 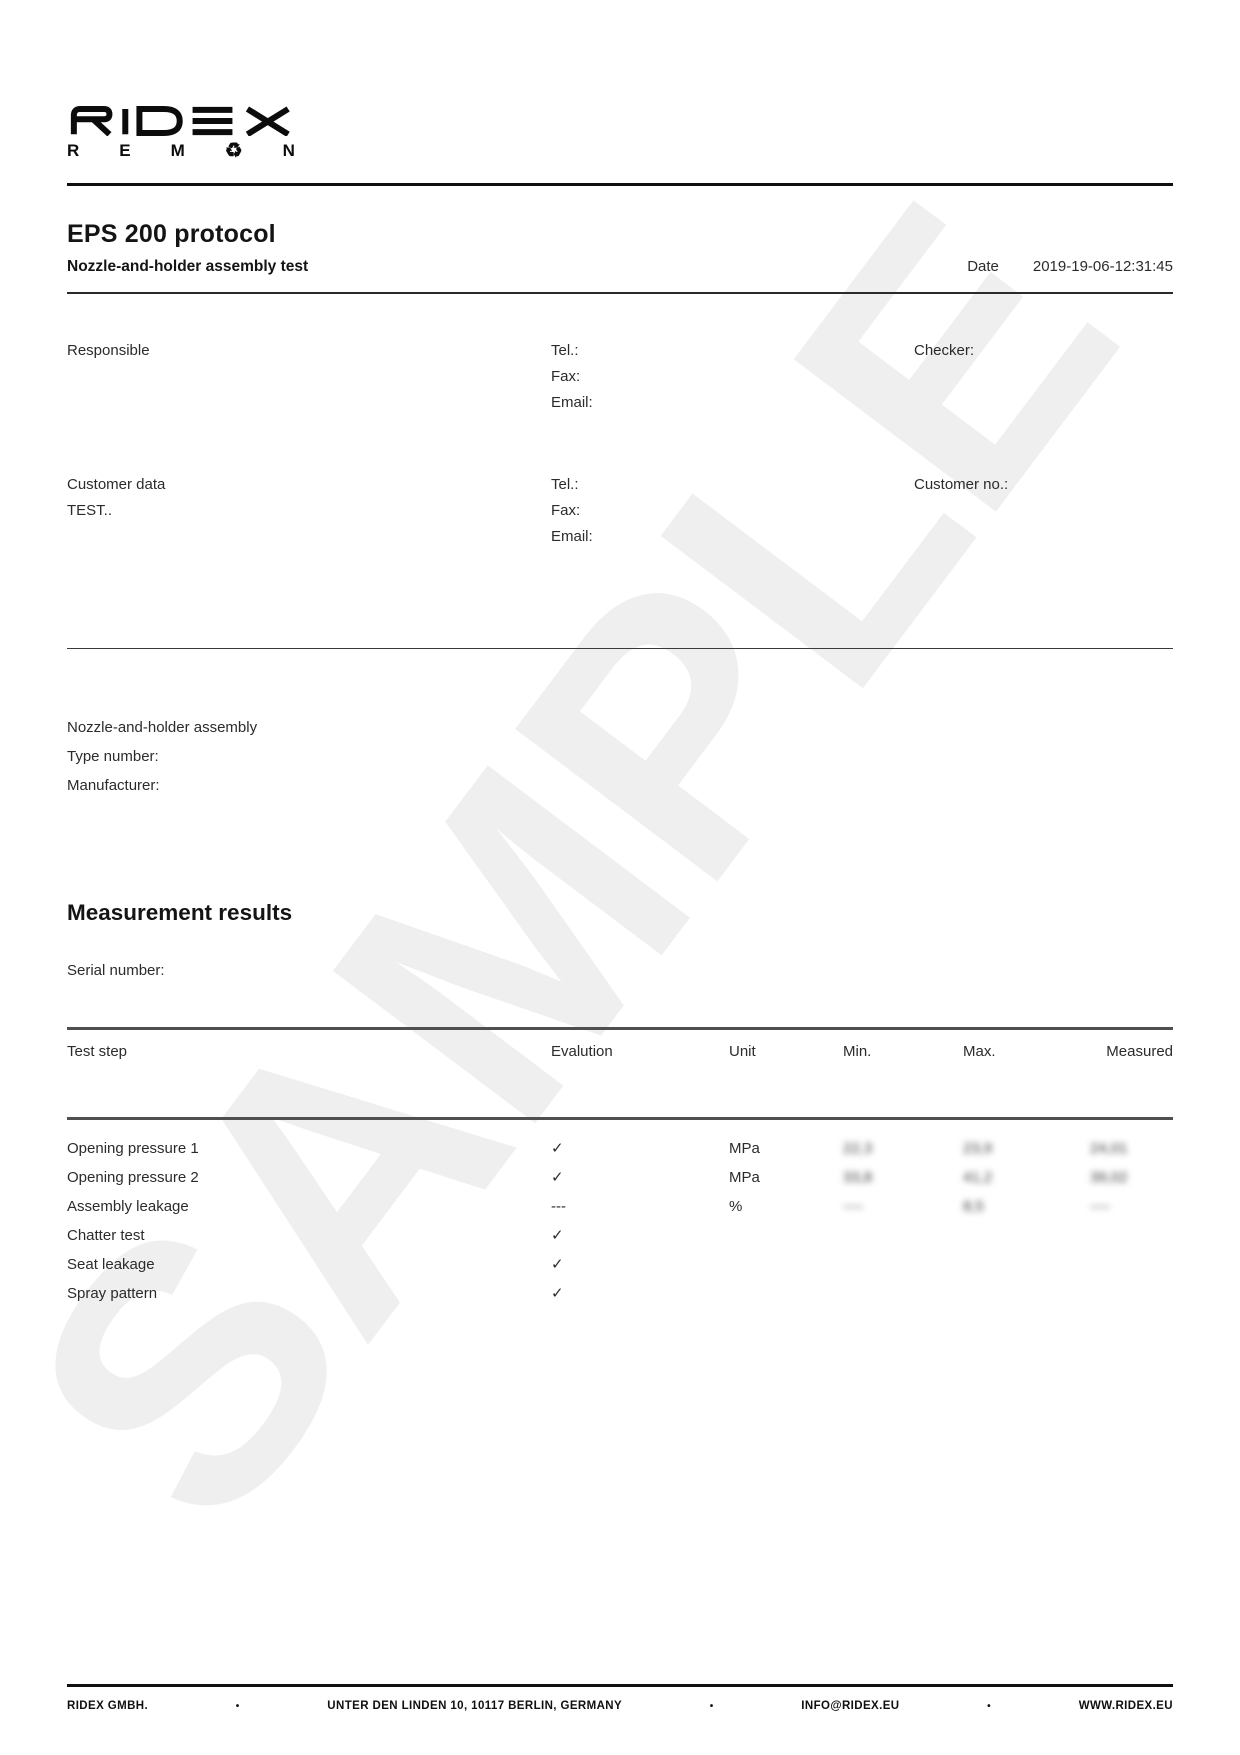 I want to click on customer-no-cell: Customer no.:, so click(x=1043, y=511).